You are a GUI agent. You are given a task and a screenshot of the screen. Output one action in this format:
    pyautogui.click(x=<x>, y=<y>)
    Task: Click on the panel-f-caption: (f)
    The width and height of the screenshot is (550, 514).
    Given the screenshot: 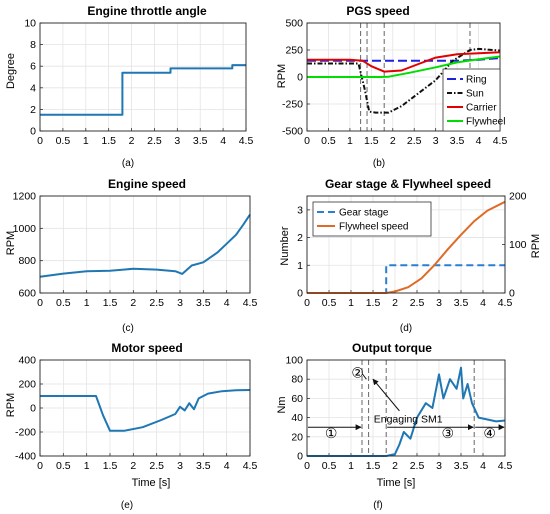 What is the action you would take?
    pyautogui.click(x=377, y=505)
    